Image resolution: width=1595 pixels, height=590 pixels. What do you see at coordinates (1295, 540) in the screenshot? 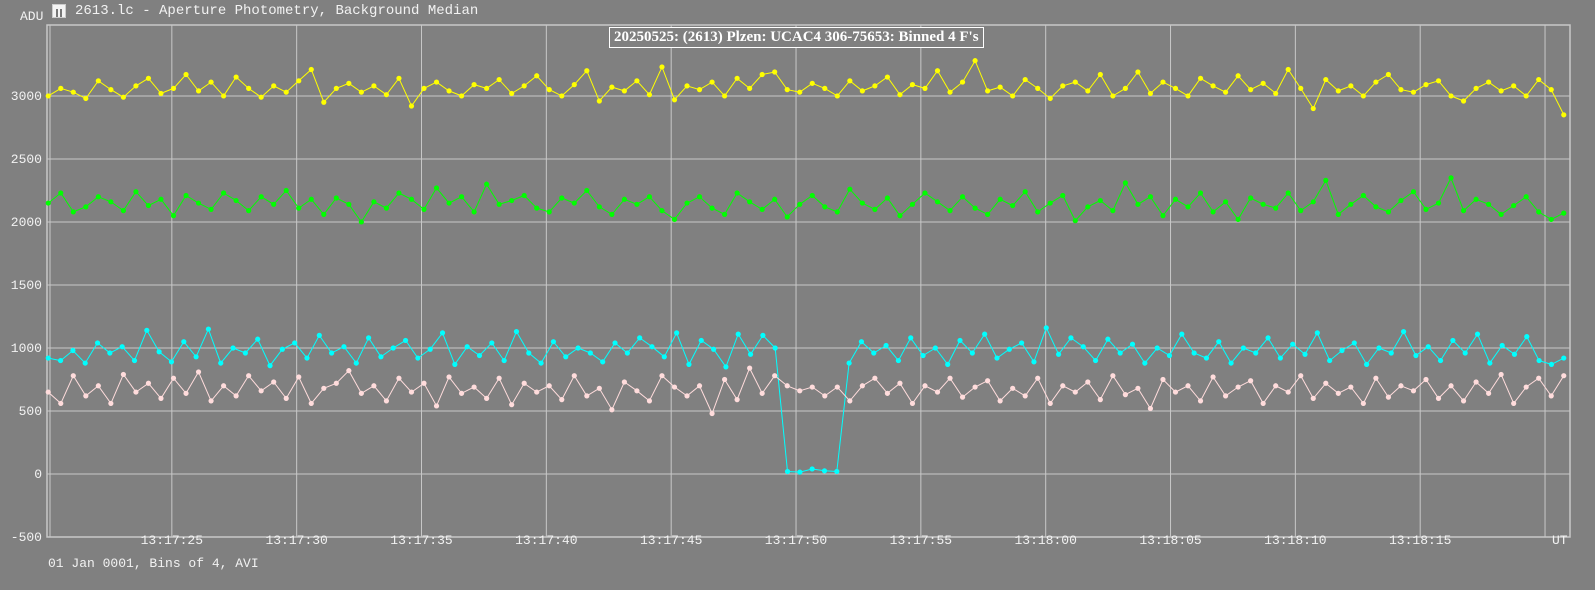
I see `x-tick-label: 13:18:10` at bounding box center [1295, 540].